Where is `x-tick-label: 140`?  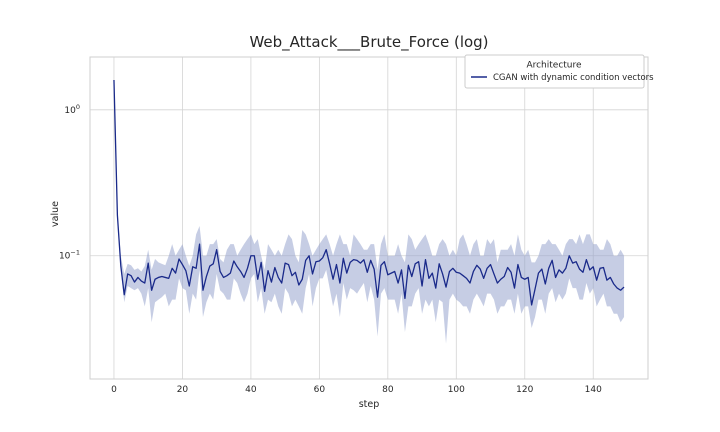 x-tick-label: 140 is located at coordinates (593, 390).